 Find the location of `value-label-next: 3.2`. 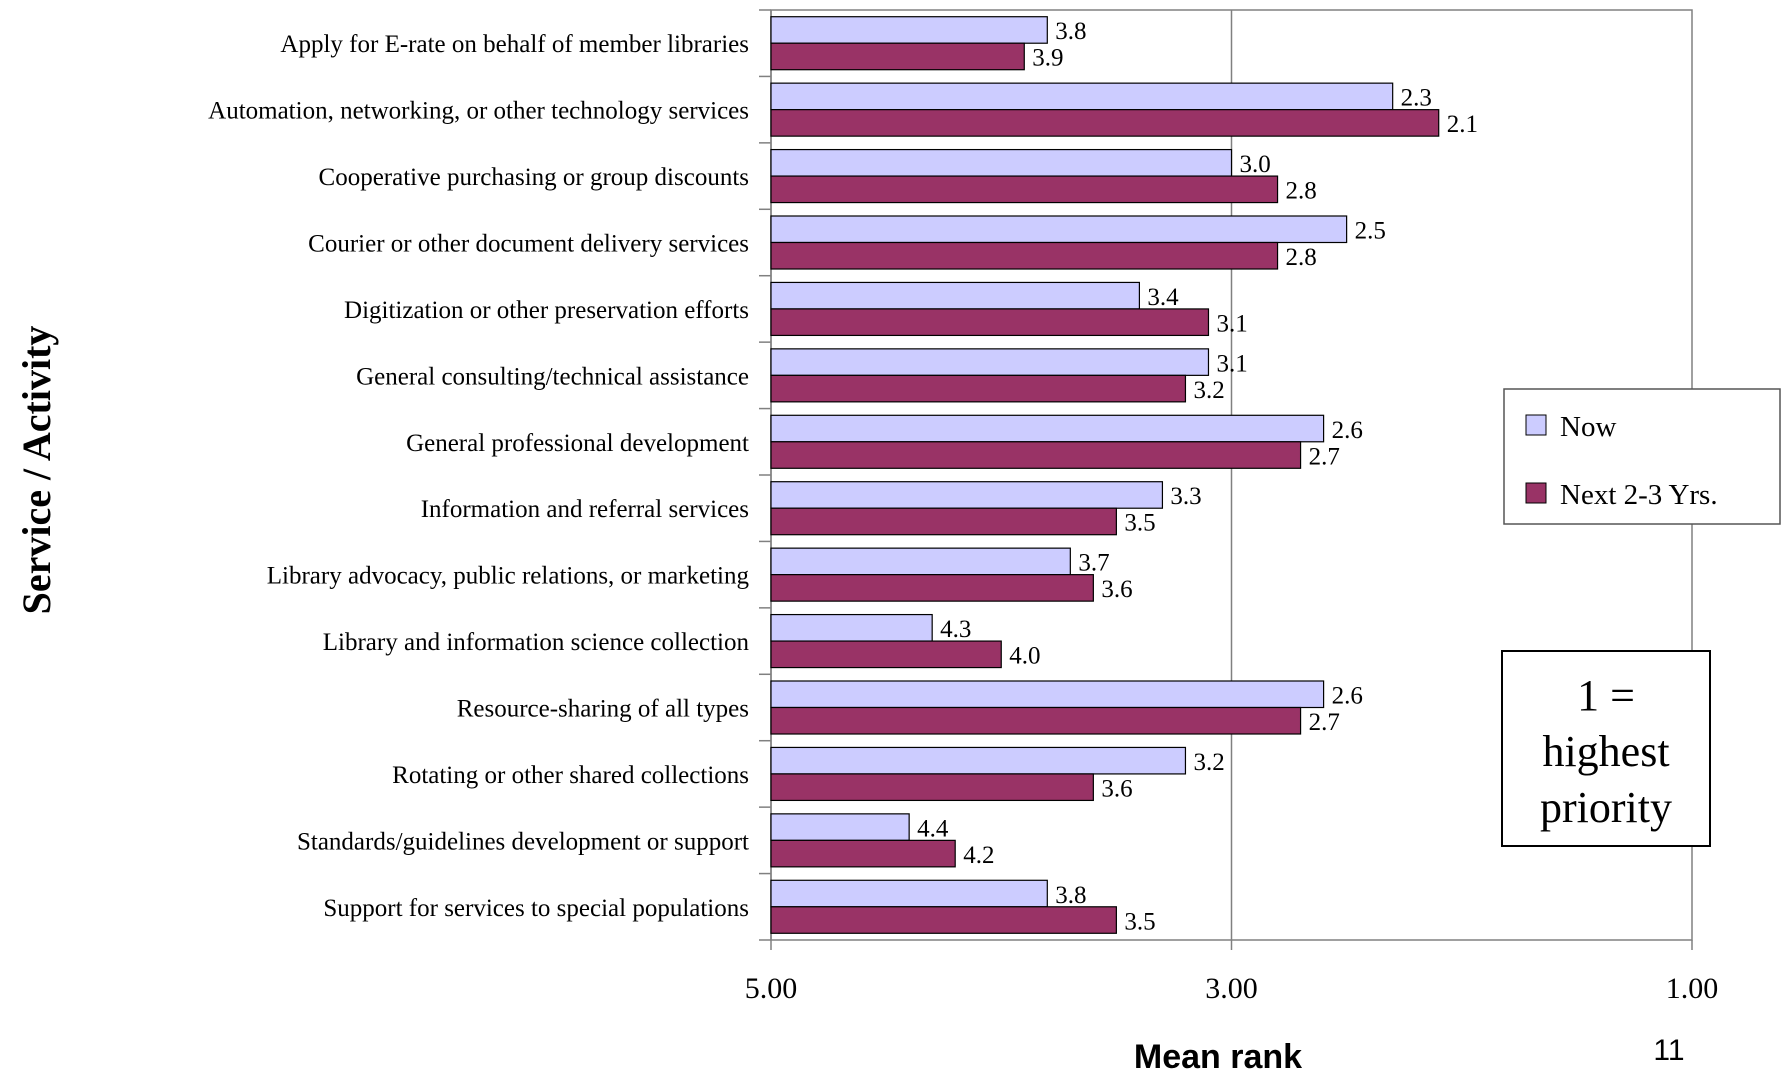

value-label-next: 3.2 is located at coordinates (1208, 390).